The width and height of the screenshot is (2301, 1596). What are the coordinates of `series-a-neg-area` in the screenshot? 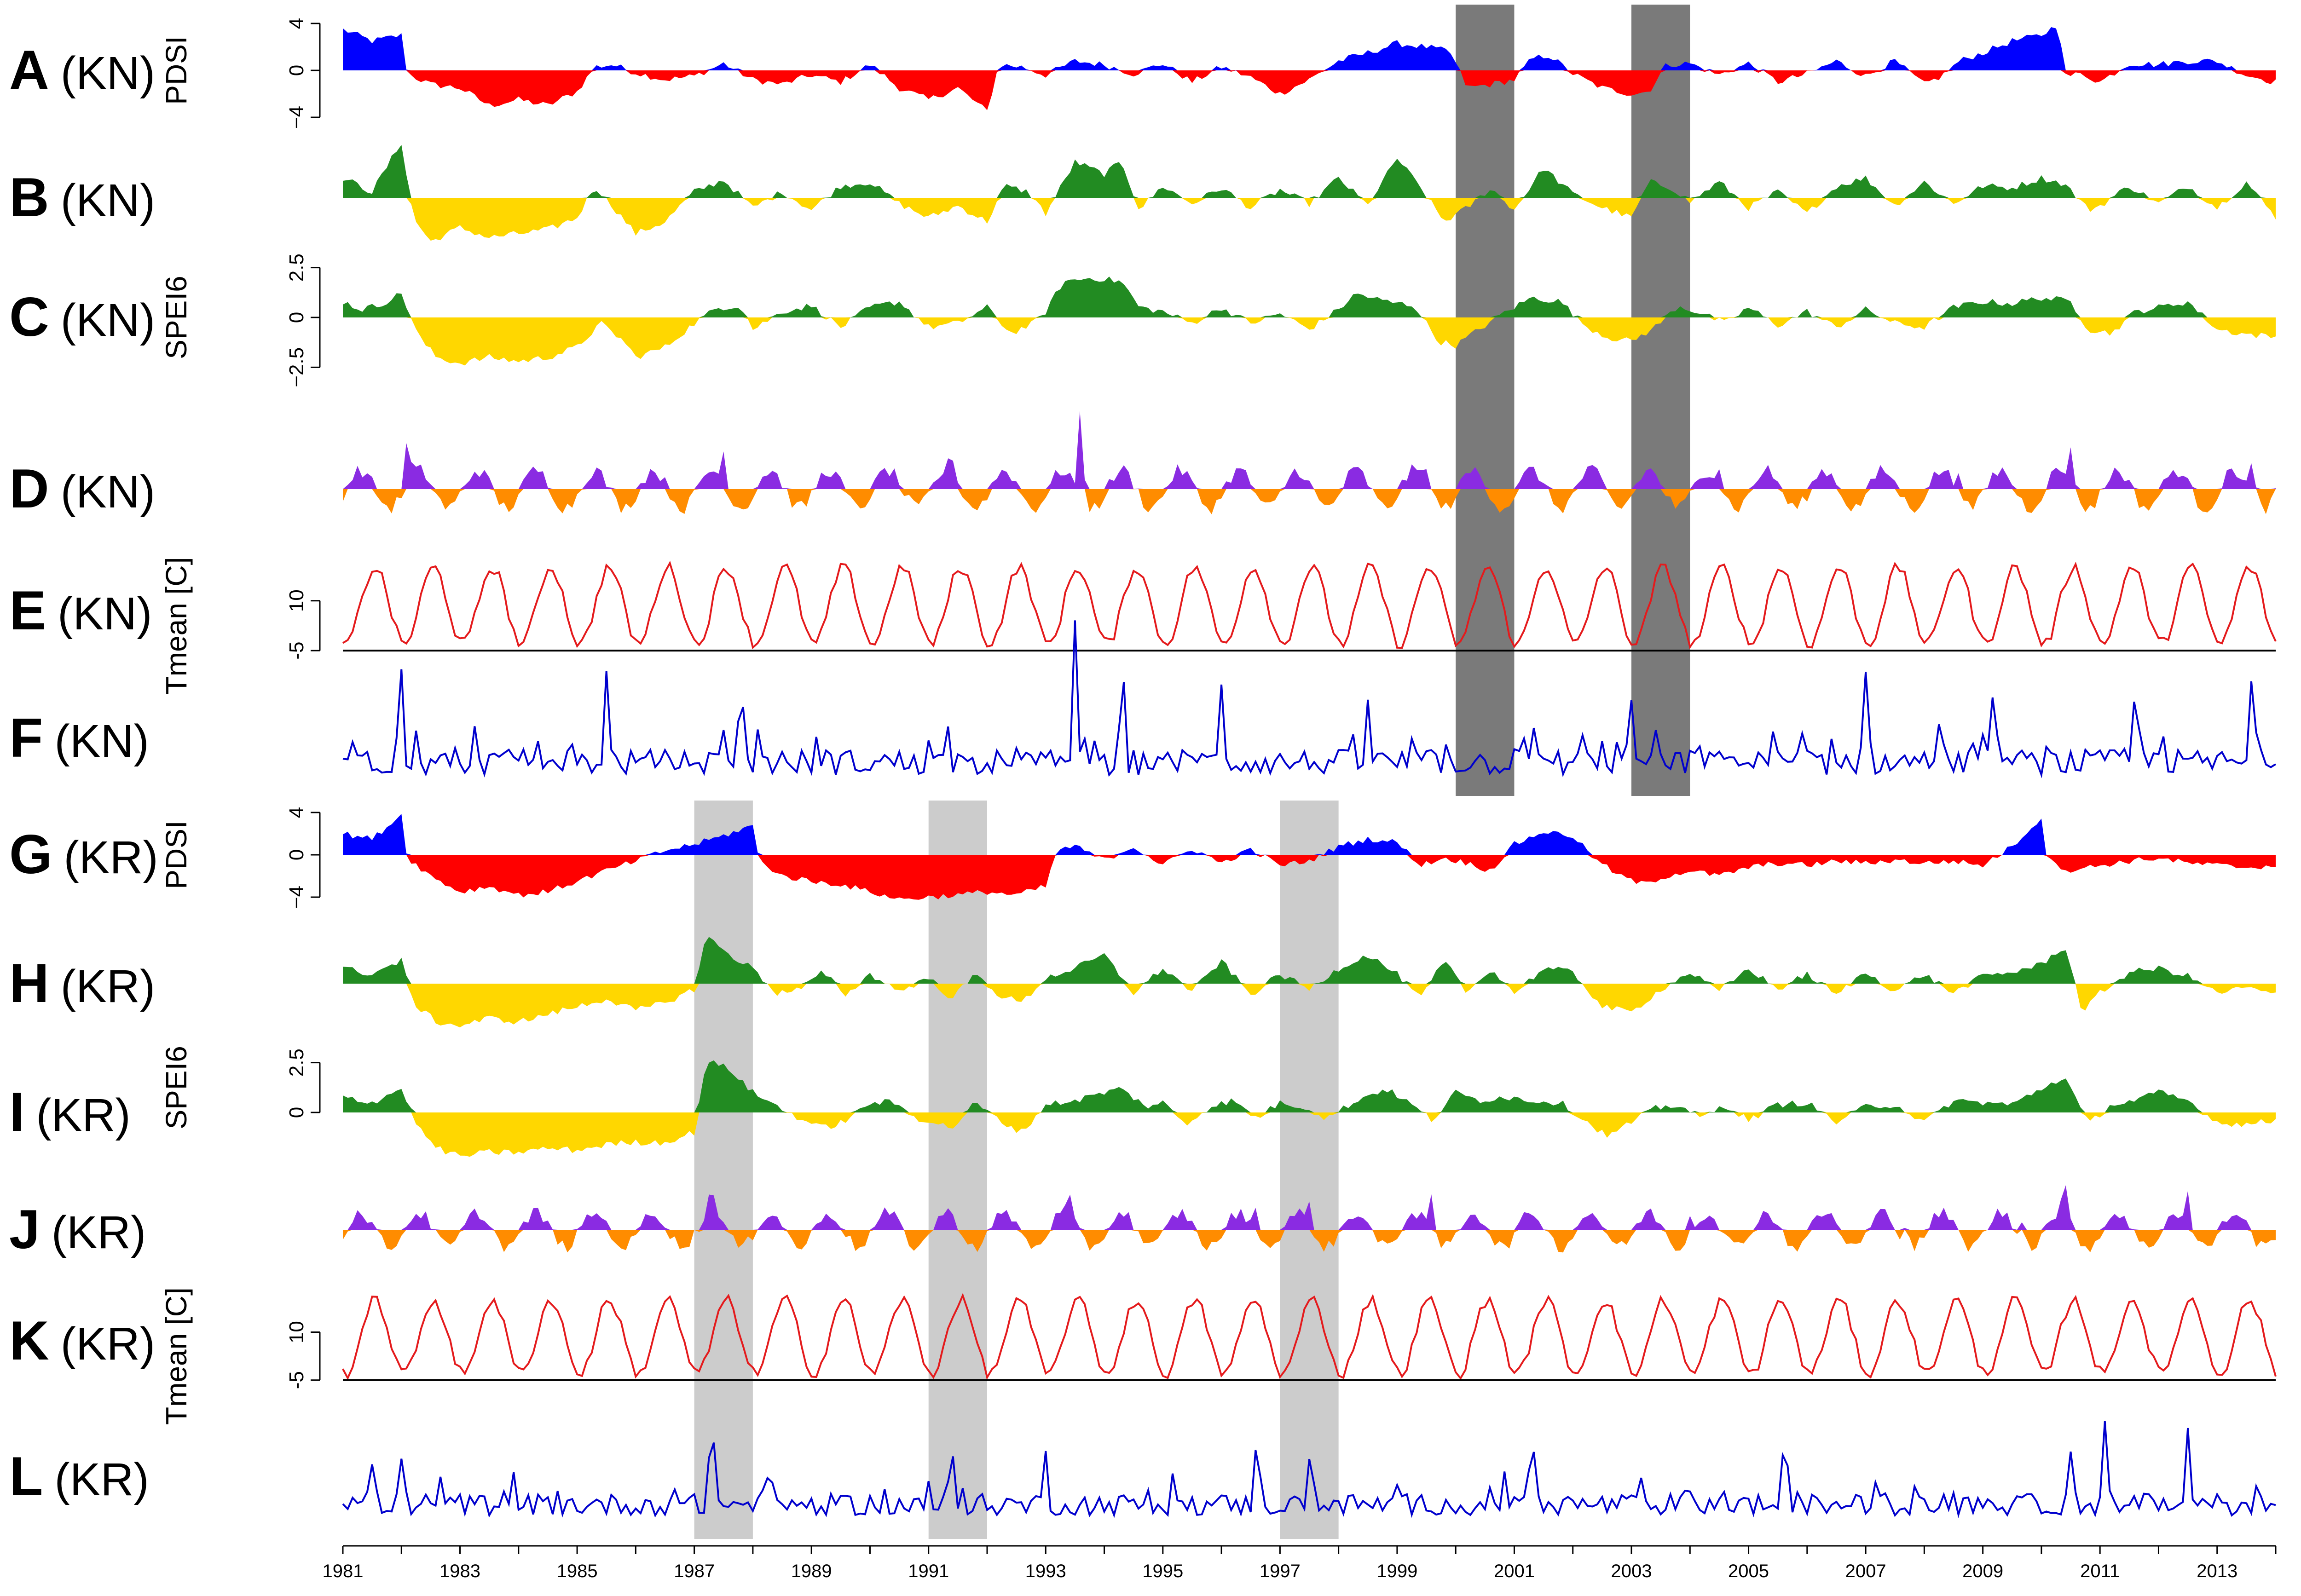 It's located at (1309, 90).